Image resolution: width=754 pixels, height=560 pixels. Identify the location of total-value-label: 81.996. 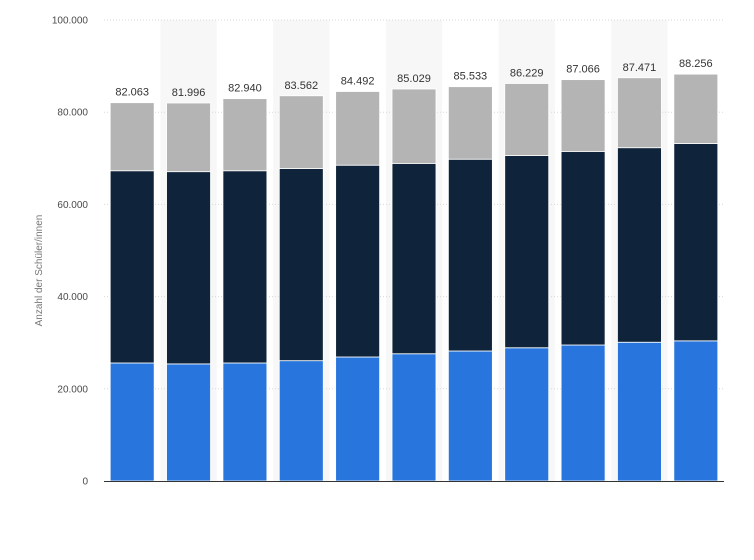
(189, 93).